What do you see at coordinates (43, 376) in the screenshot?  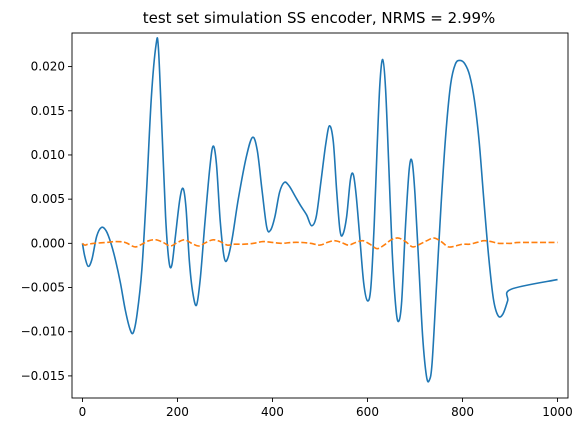 I see `y-tick-label: −0.015` at bounding box center [43, 376].